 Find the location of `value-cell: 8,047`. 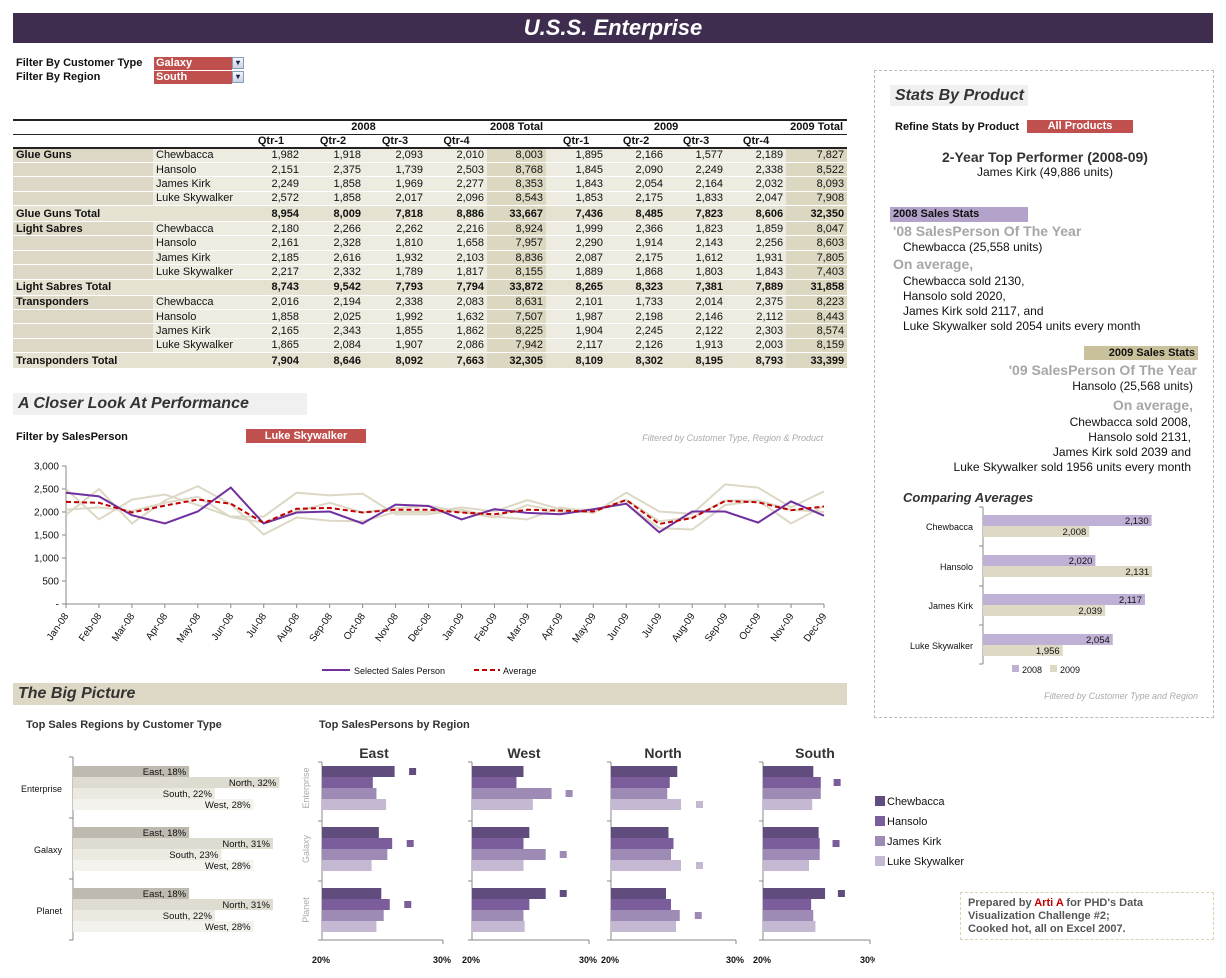

value-cell: 8,047 is located at coordinates (817, 229).